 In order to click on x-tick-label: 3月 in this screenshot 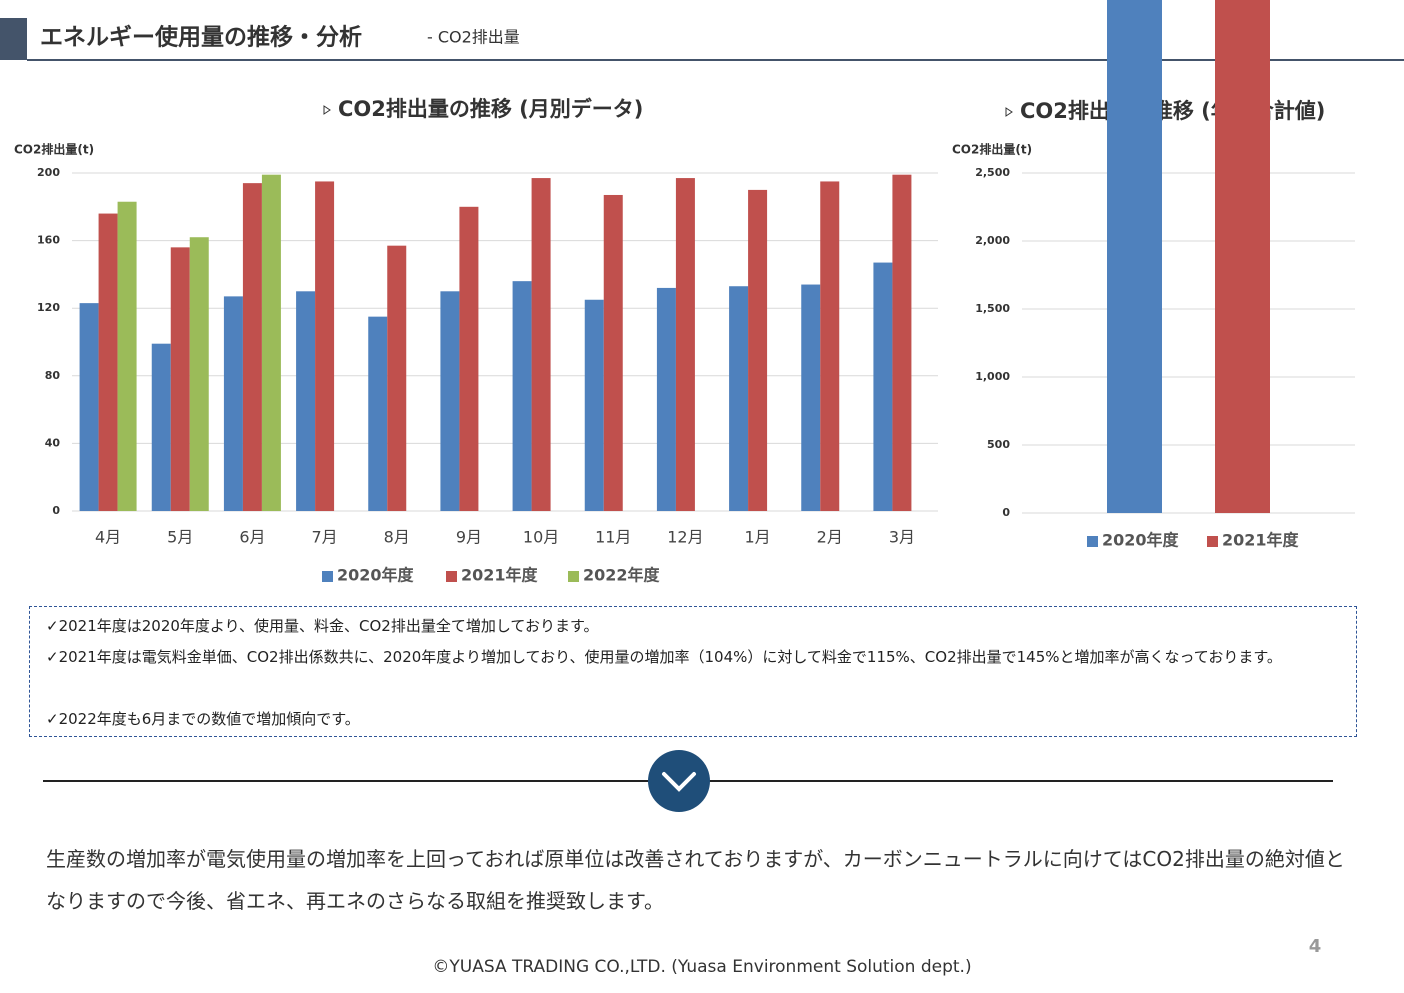, I will do `click(902, 537)`.